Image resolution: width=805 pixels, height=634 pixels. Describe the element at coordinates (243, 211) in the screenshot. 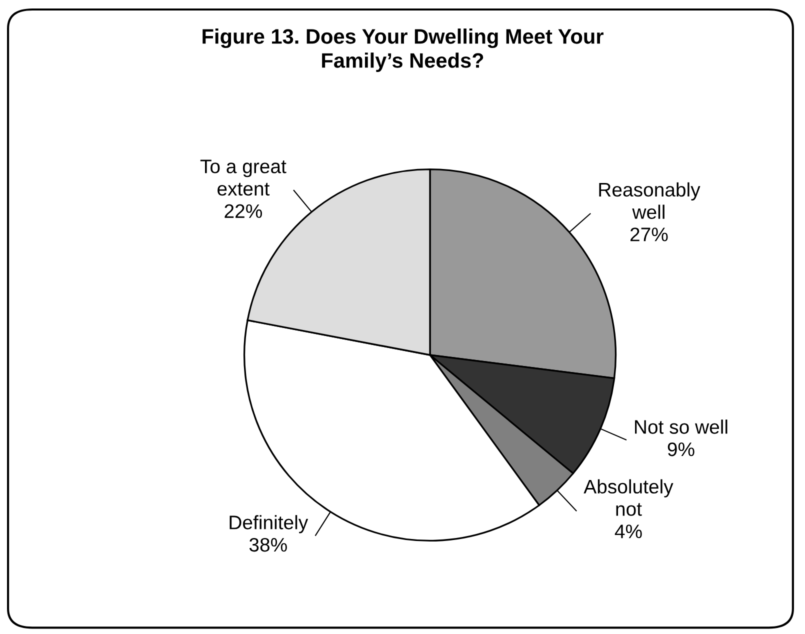

I see `data-label: 22%` at that location.